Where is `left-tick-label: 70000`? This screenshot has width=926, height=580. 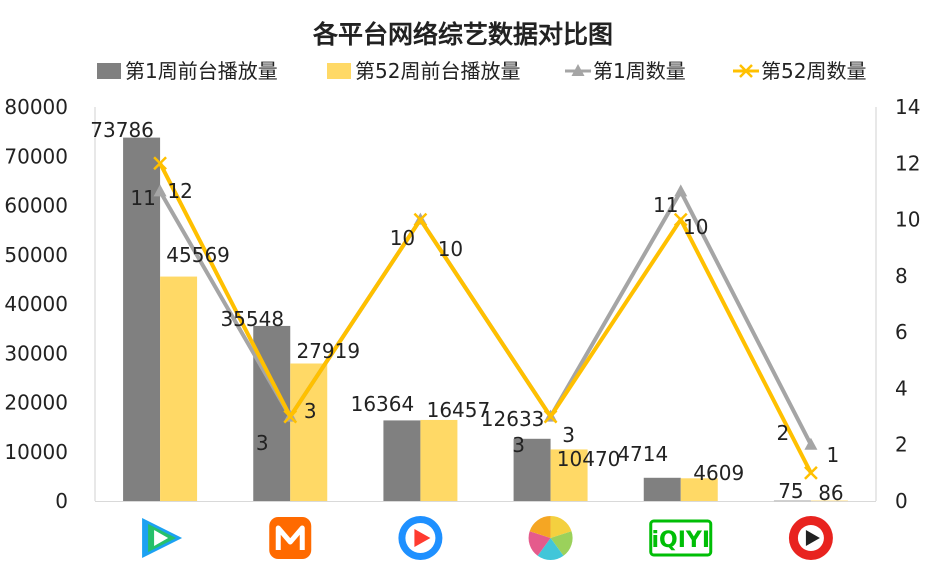
left-tick-label: 70000 is located at coordinates (36, 156).